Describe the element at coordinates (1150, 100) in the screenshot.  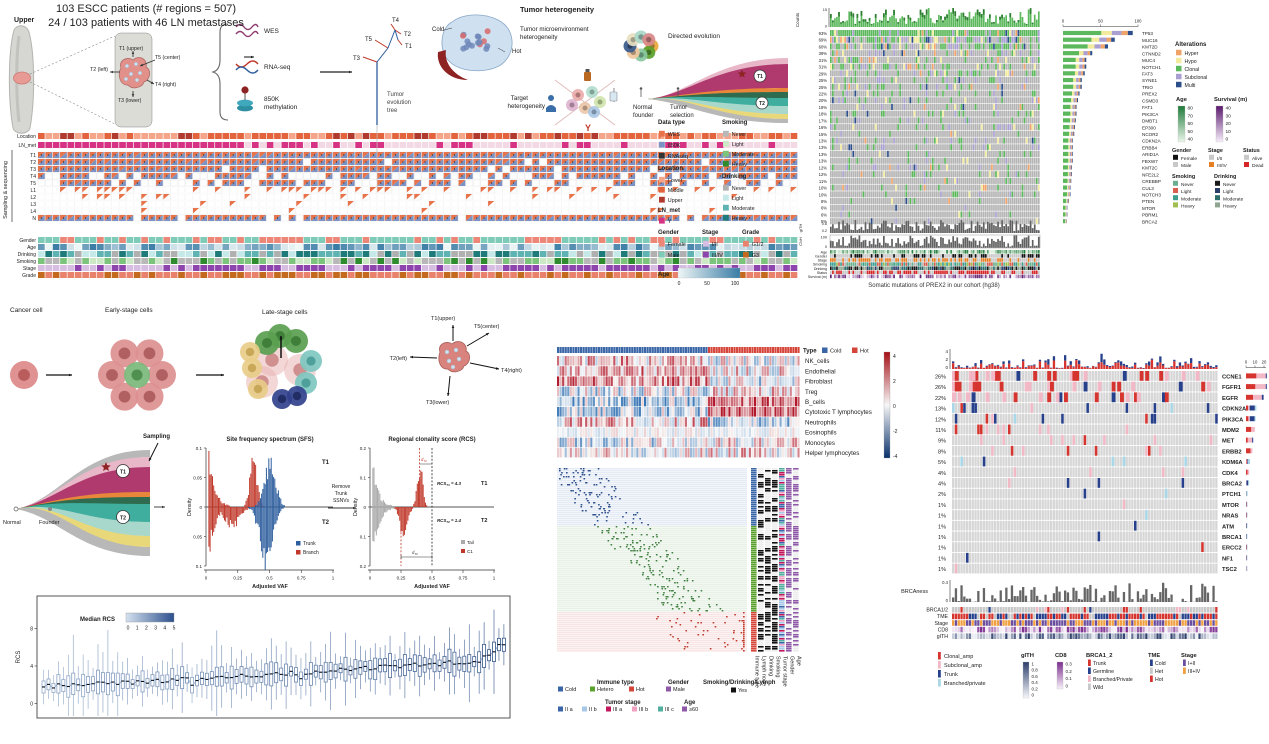
I see `svg-text: CSMD3` at that location.